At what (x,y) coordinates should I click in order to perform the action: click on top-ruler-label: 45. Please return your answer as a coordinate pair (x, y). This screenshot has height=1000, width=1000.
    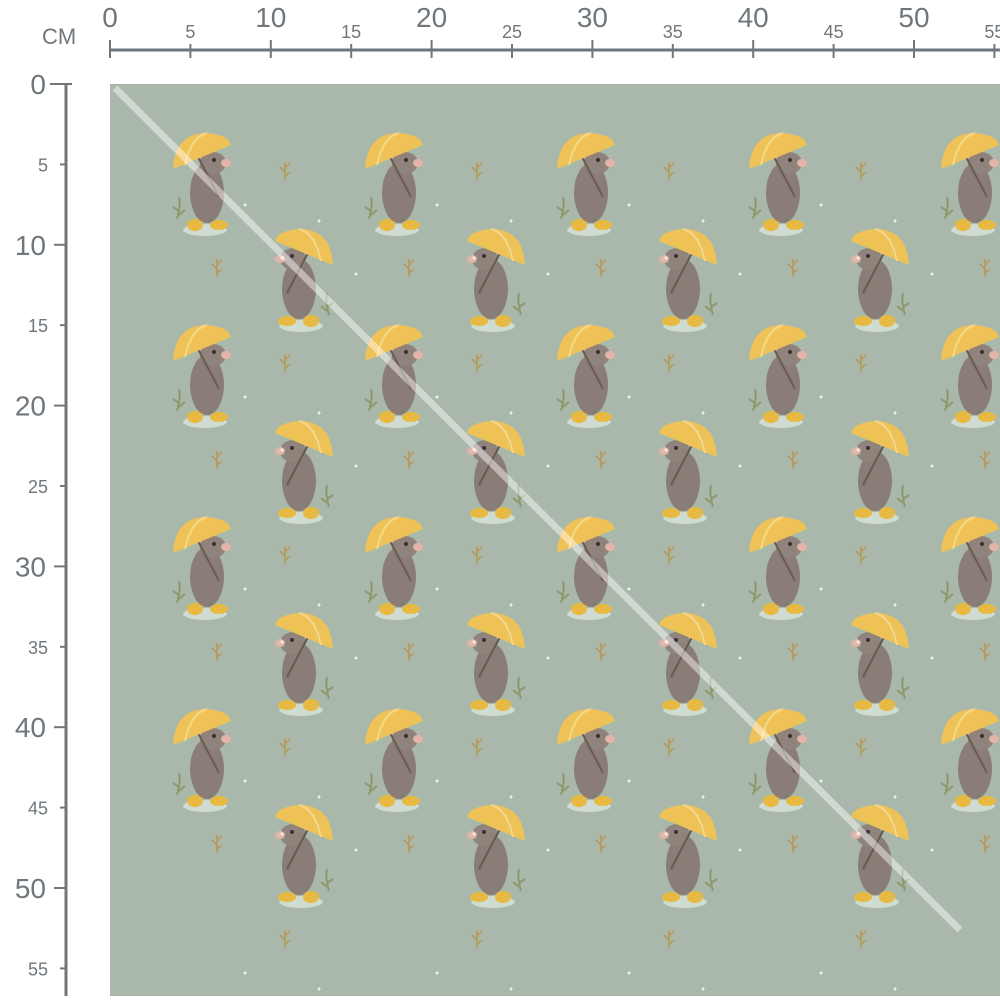
    Looking at the image, I should click on (834, 32).